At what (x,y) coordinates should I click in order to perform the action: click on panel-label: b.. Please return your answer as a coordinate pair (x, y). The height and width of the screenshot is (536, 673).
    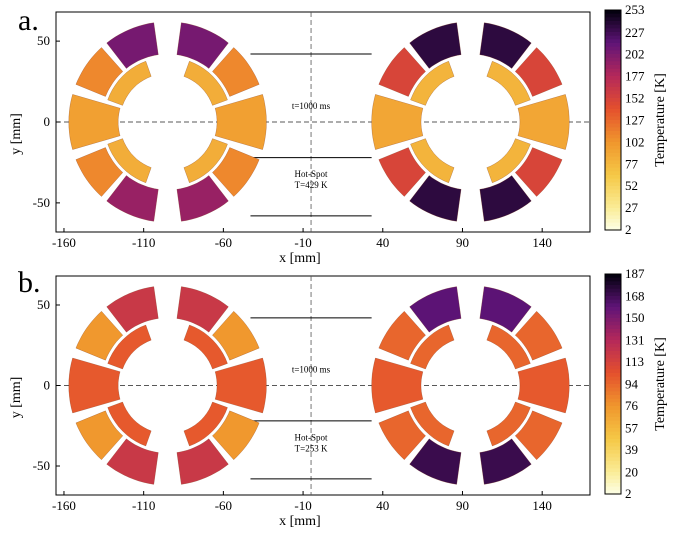
    Looking at the image, I should click on (29, 282).